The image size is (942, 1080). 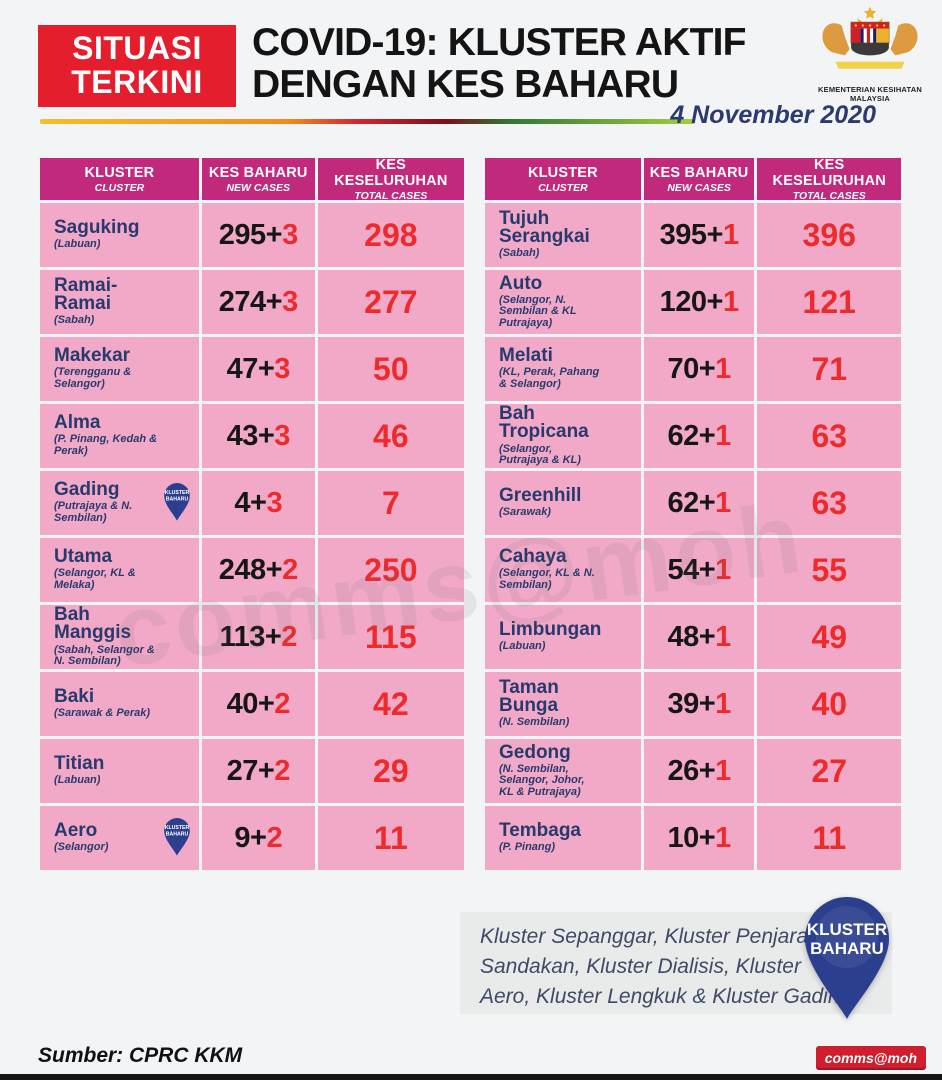 What do you see at coordinates (252, 369) in the screenshot?
I see `cluster-row: Makekar (Terengganu & Selangor) 47+ 3 50` at bounding box center [252, 369].